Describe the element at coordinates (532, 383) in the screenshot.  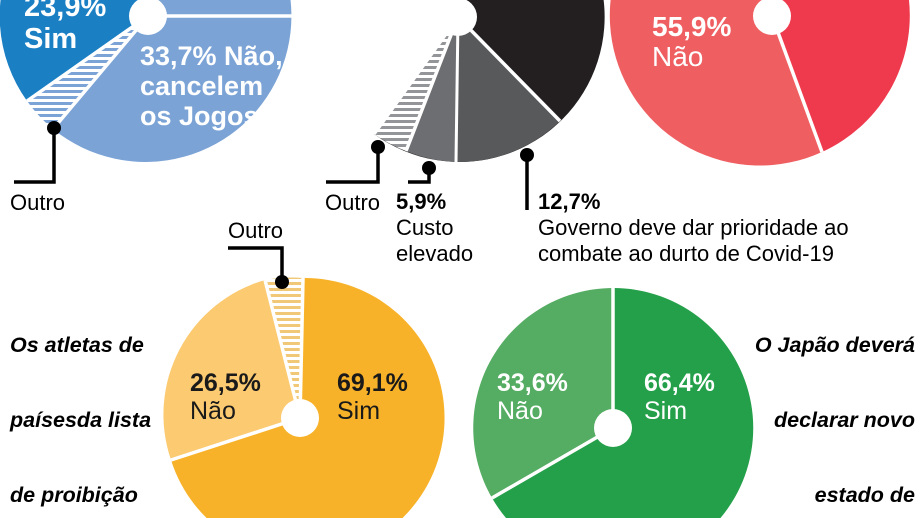
I see `pie-green-nao-pct: 33,6%` at that location.